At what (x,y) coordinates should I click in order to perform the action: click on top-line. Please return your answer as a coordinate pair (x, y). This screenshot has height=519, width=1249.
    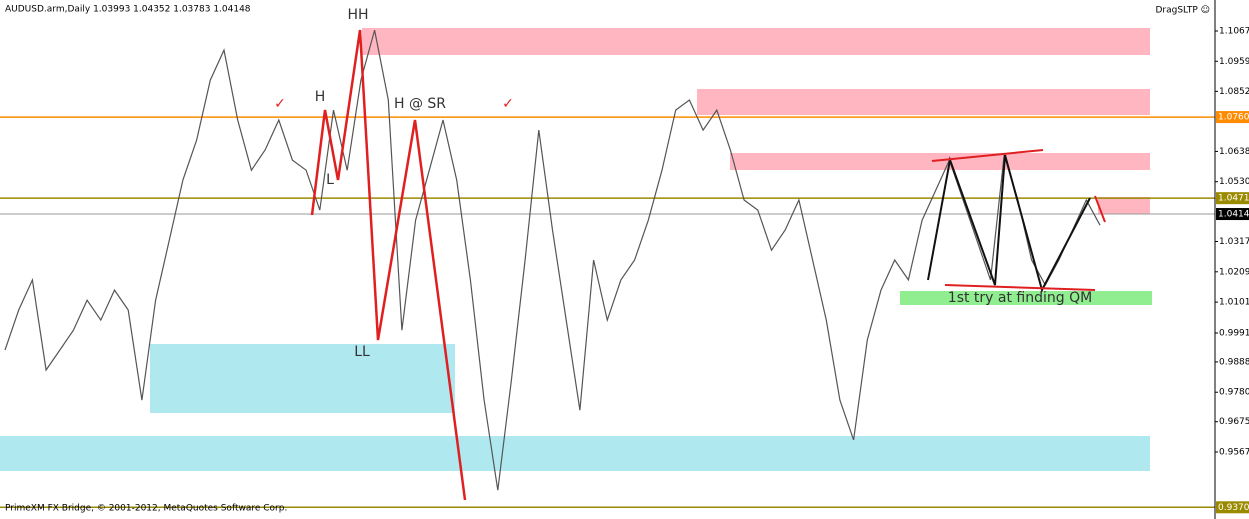
    Looking at the image, I should click on (987, 155).